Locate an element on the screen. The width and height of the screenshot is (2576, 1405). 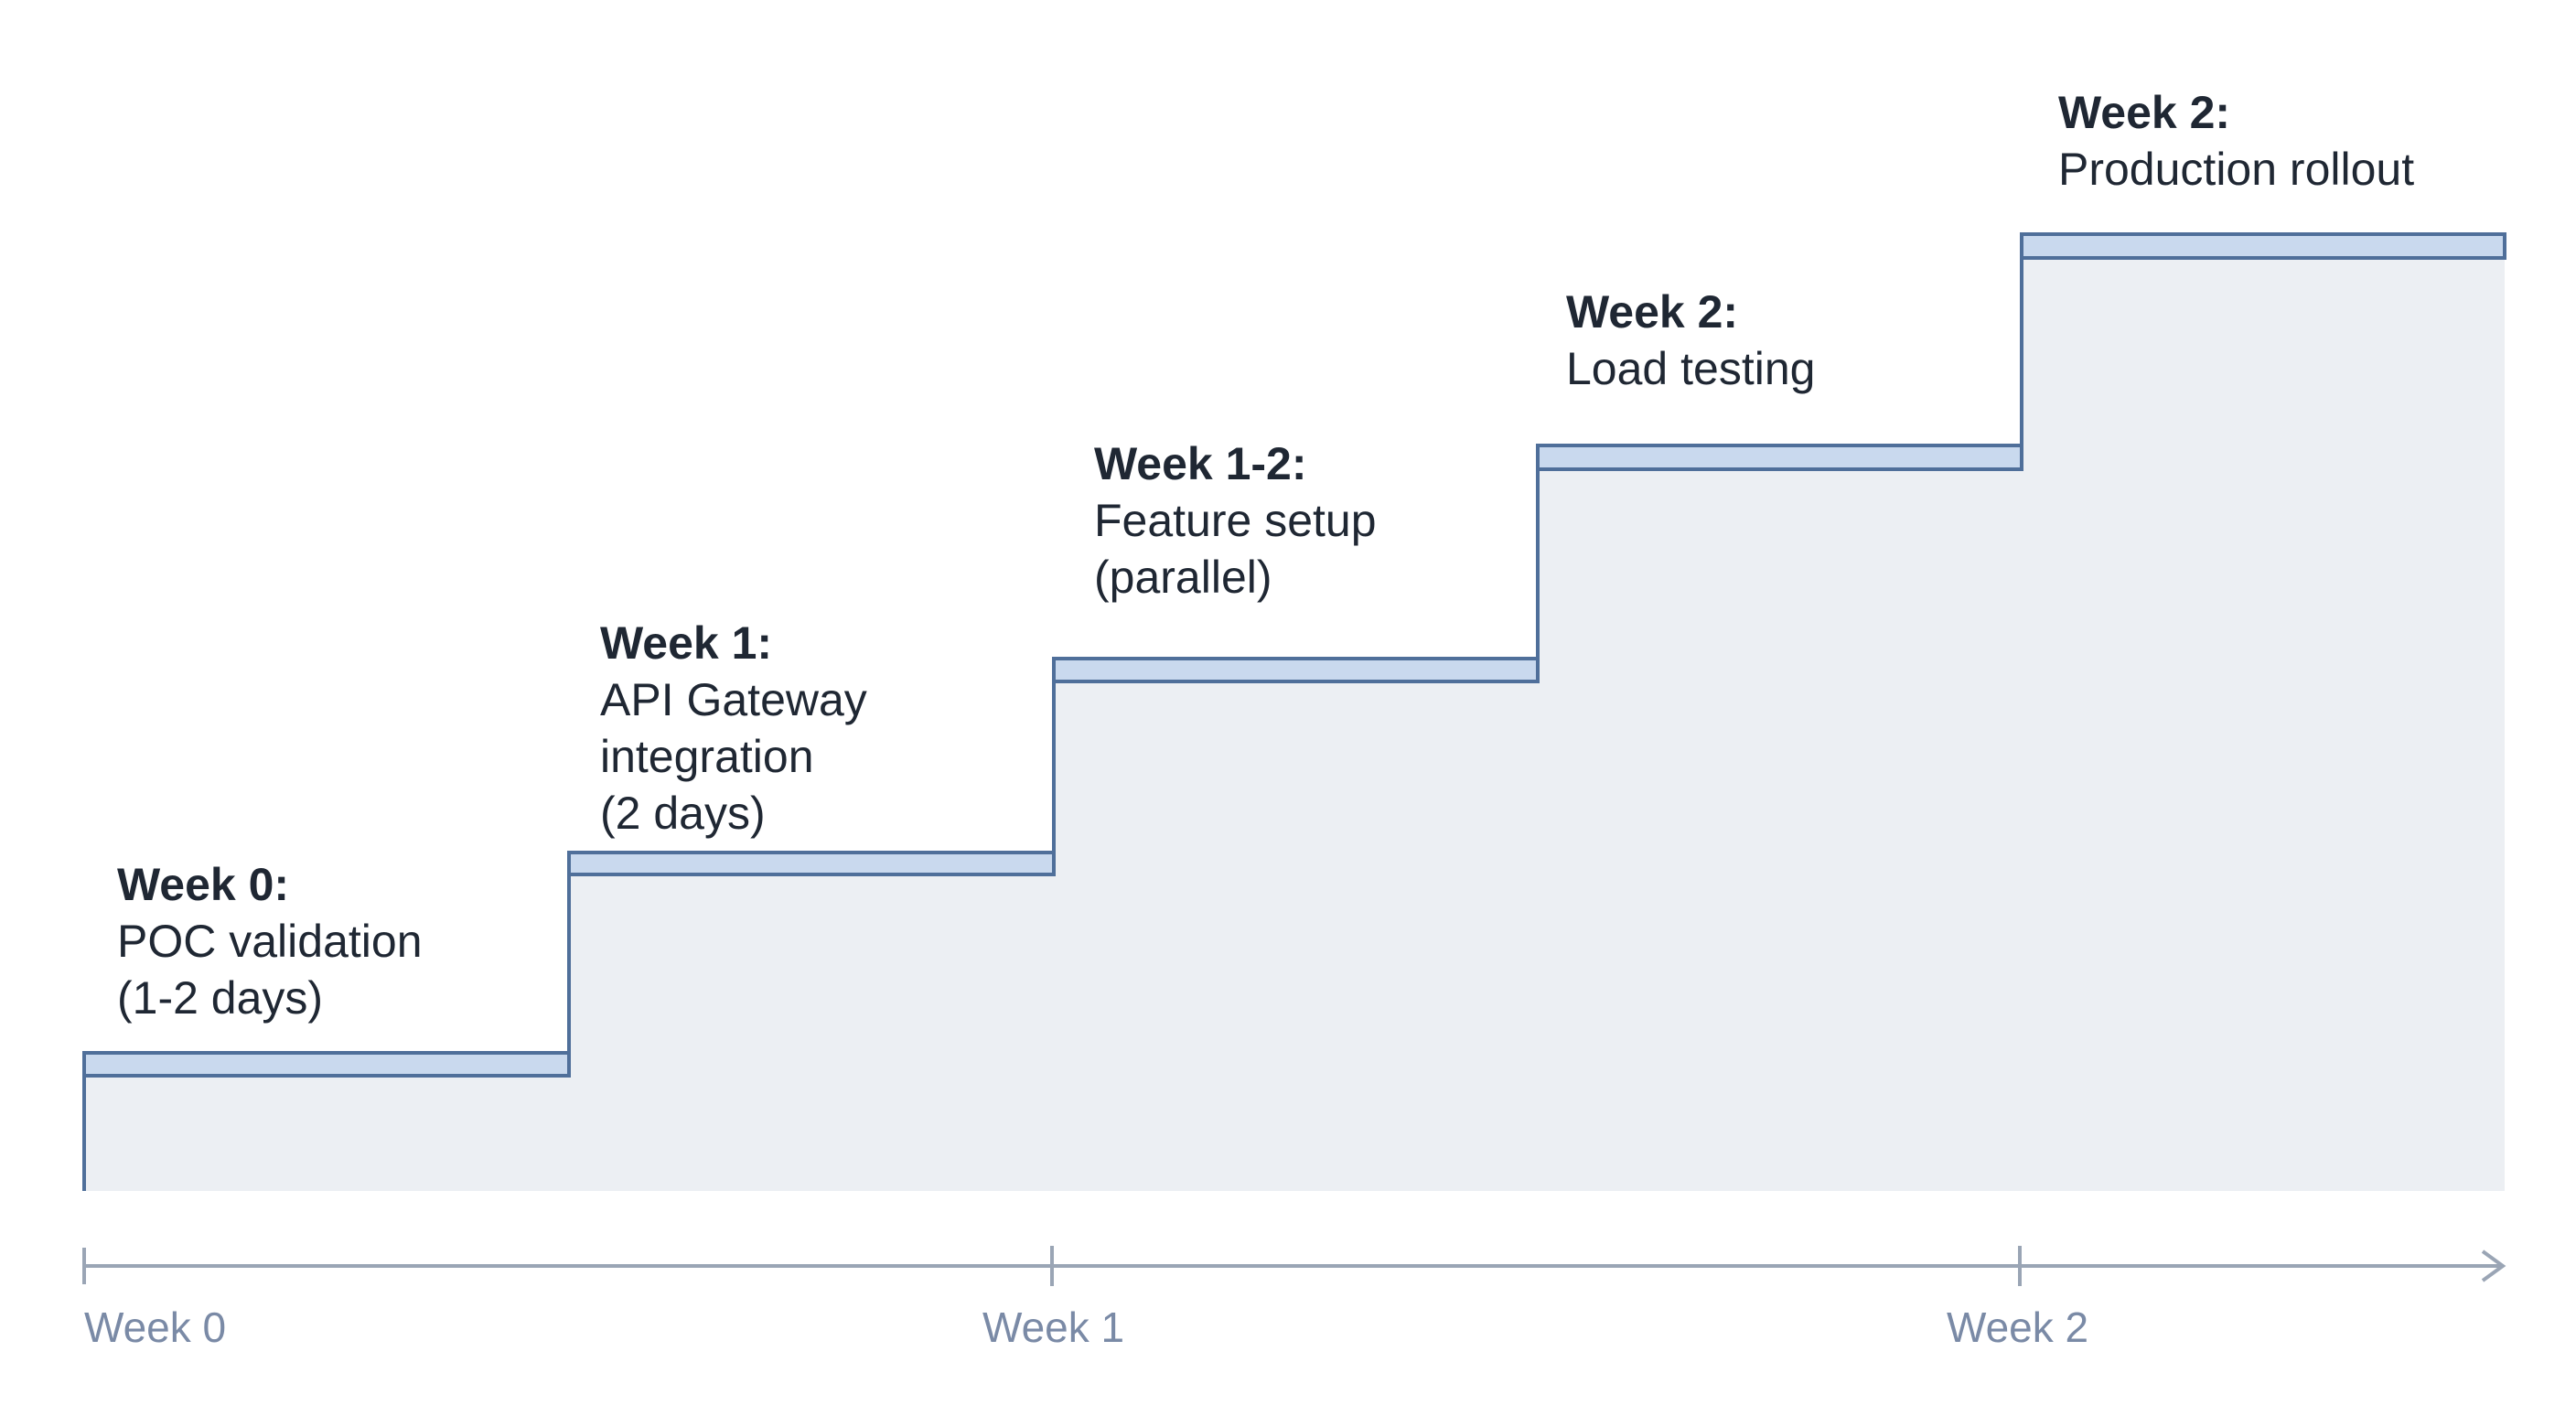
step-label-week-2-production-rollout: Week 2: Production rollout is located at coordinates (2236, 141).